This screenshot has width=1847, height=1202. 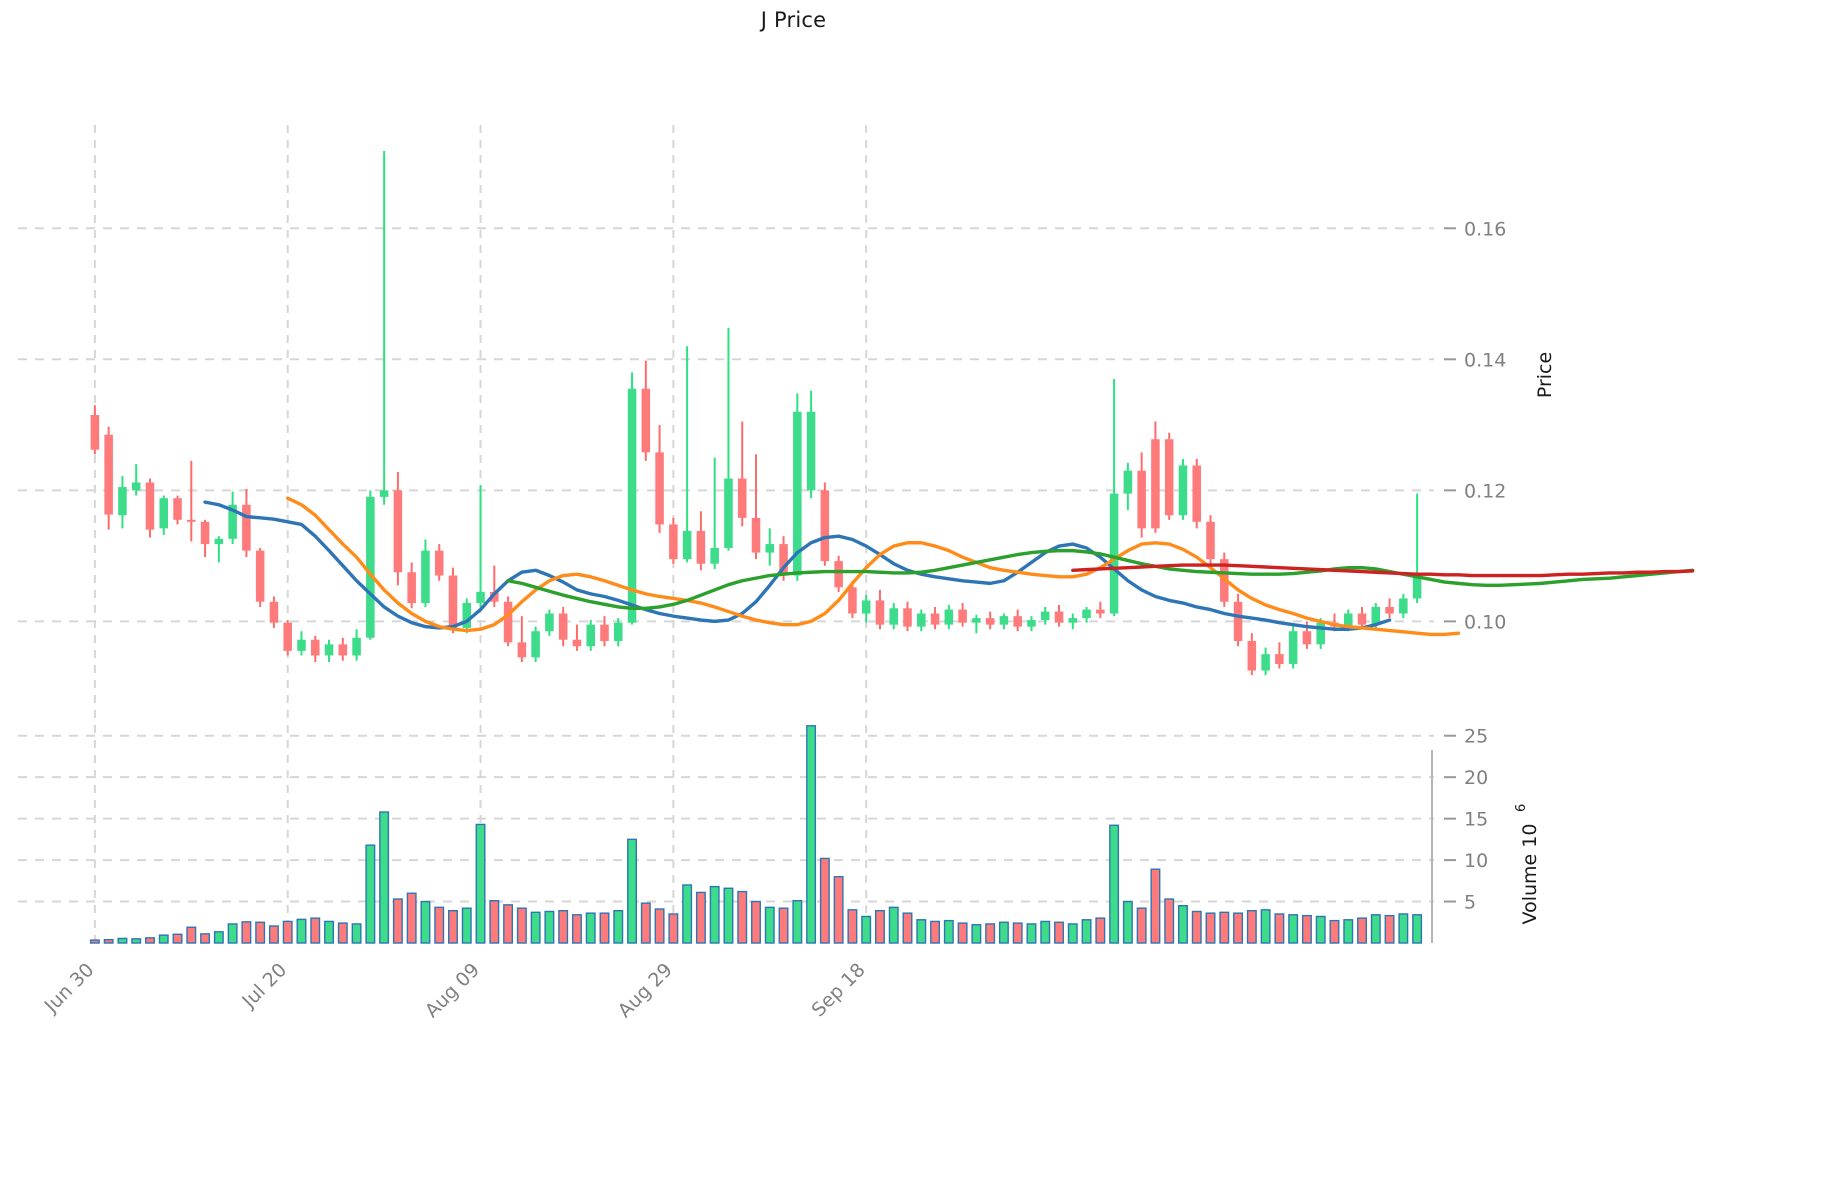 What do you see at coordinates (838, 990) in the screenshot?
I see `xtick-label-4: Sep 18` at bounding box center [838, 990].